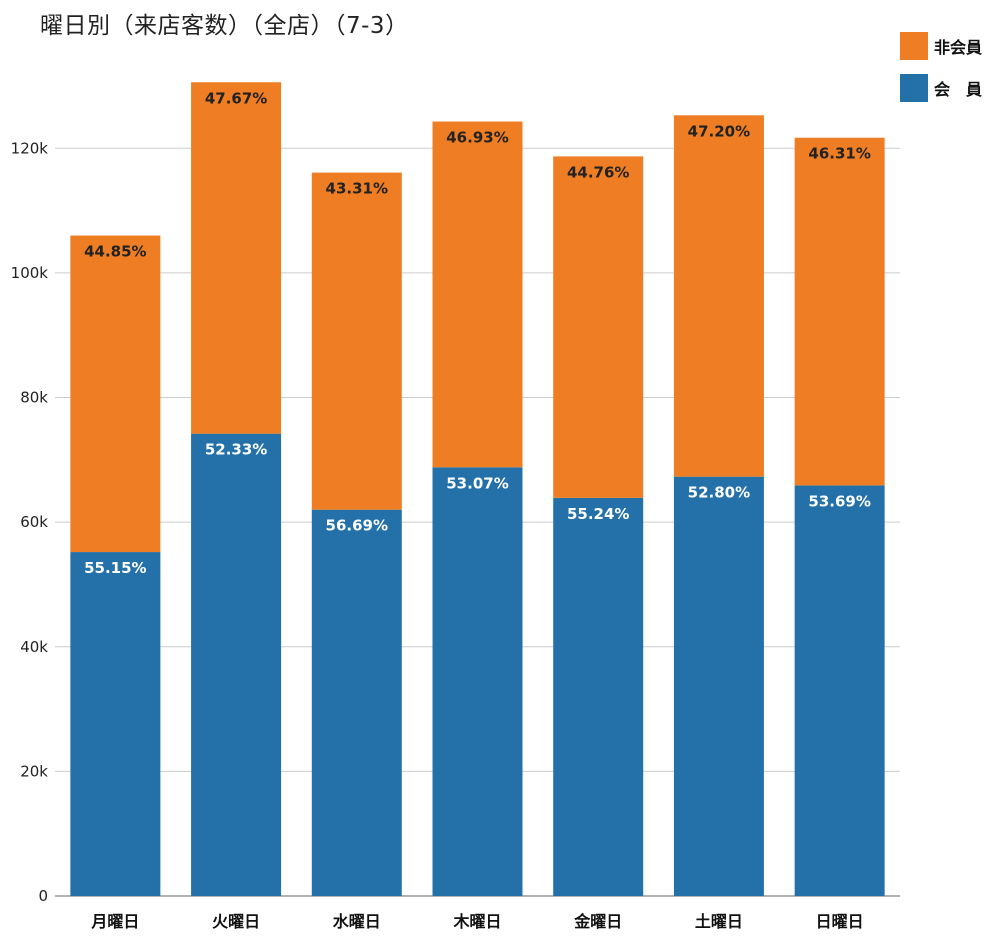  Describe the element at coordinates (357, 189) in the screenshot. I see `nonmember-percent-label: 43.31%` at that location.